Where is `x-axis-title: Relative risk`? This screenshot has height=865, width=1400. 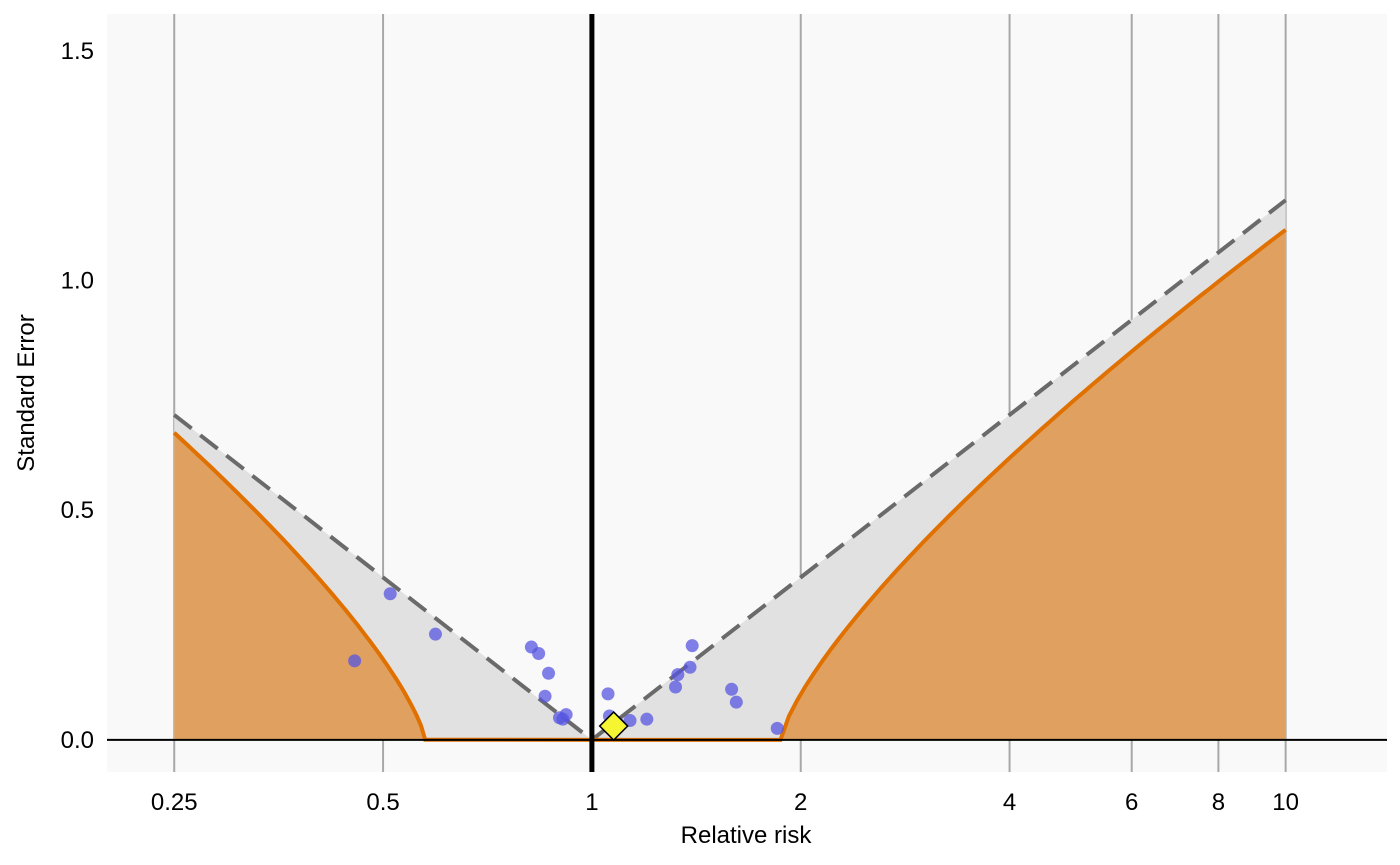 x-axis-title: Relative risk is located at coordinates (747, 835).